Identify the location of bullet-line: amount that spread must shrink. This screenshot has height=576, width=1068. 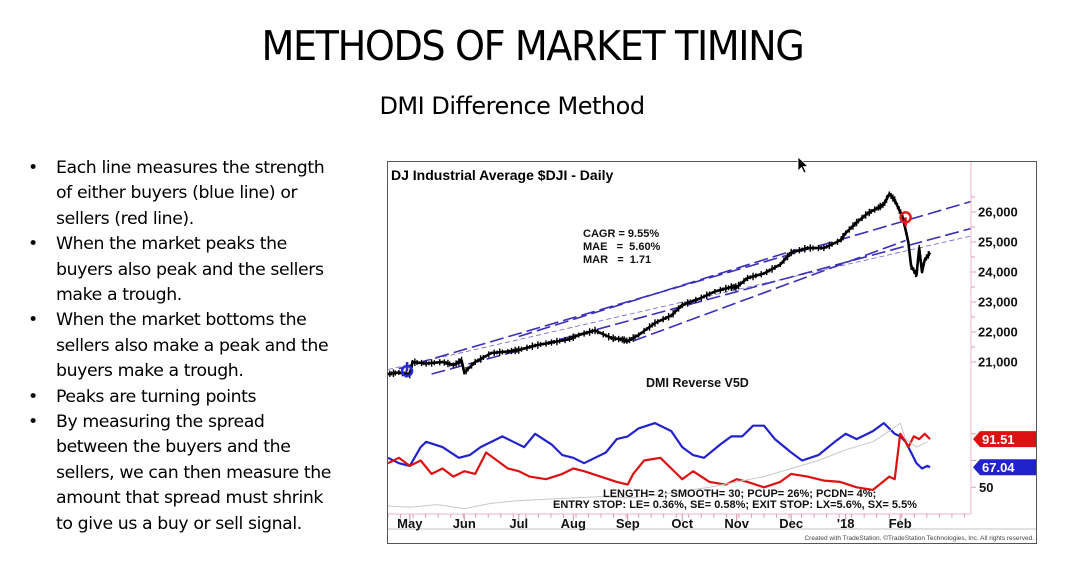
(190, 498).